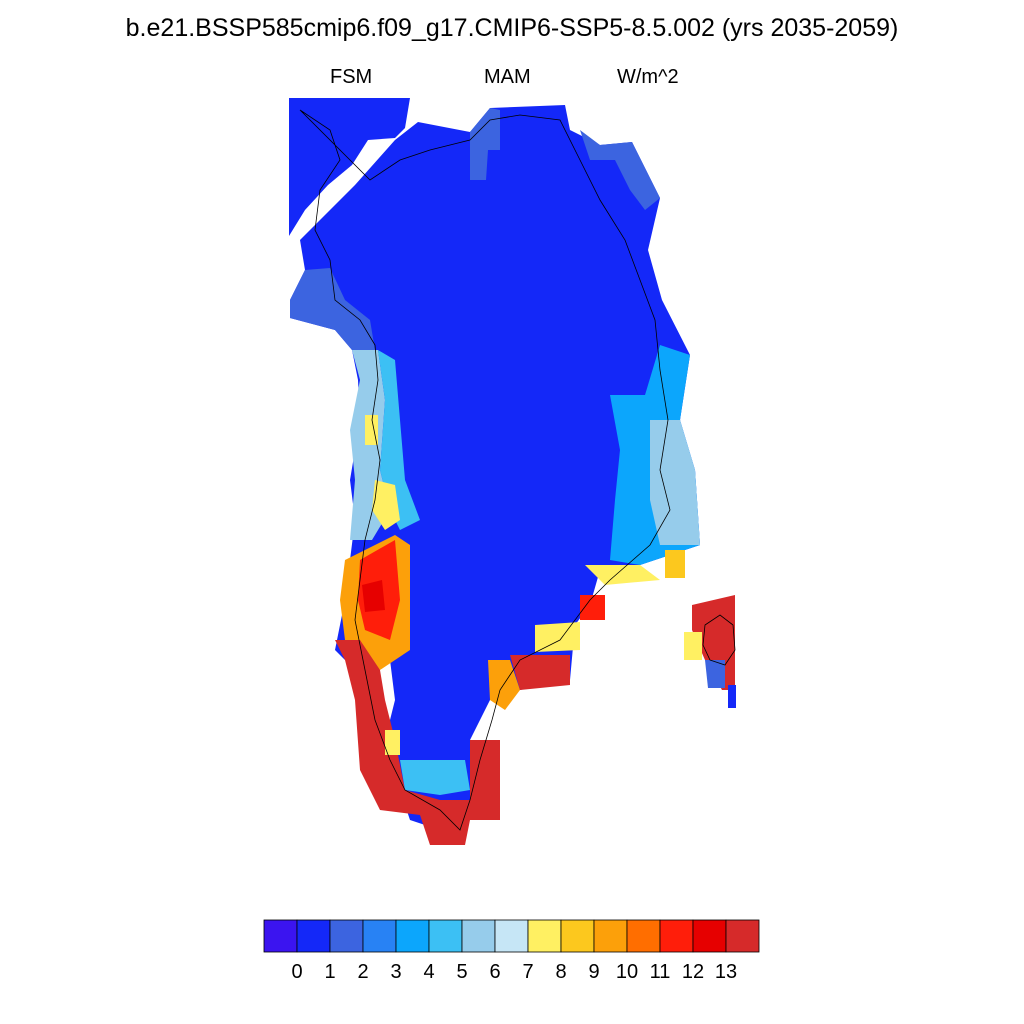  What do you see at coordinates (332, 309) in the screenshot?
I see `map-region-west-edge` at bounding box center [332, 309].